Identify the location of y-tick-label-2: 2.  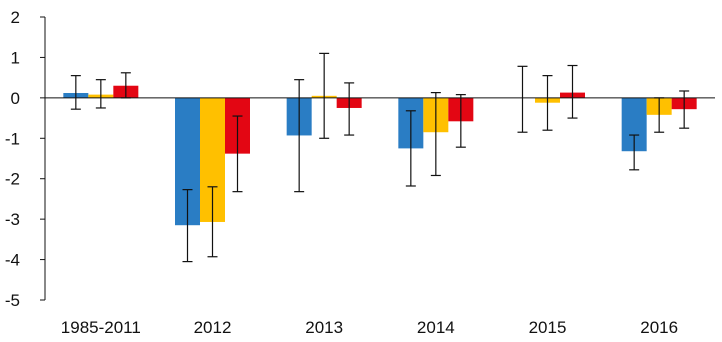
(15, 17).